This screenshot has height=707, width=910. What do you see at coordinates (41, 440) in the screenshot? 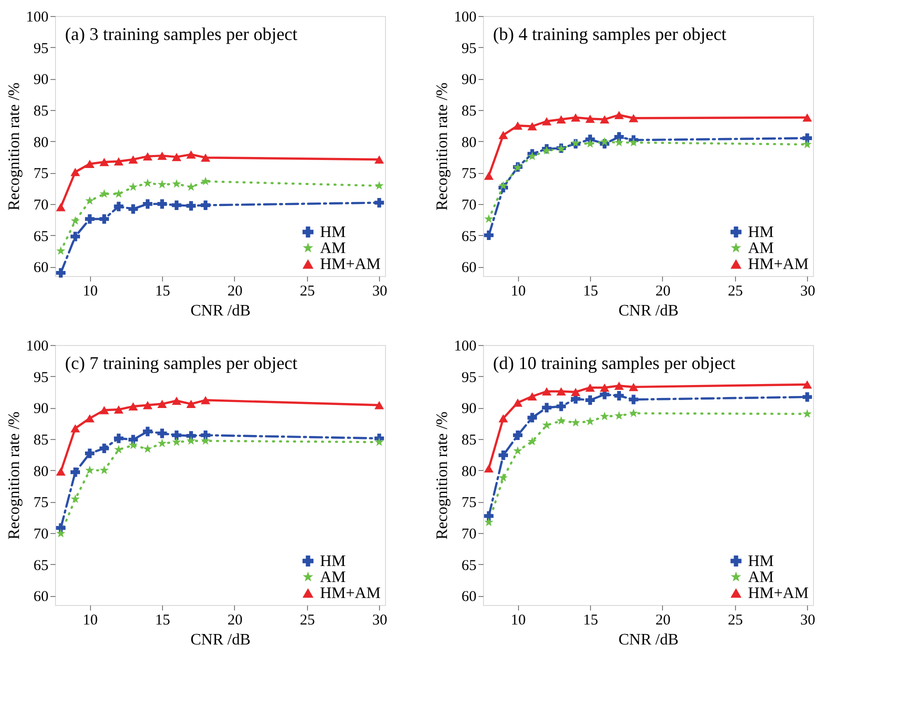
I see `y-tick-label: 85` at bounding box center [41, 440].